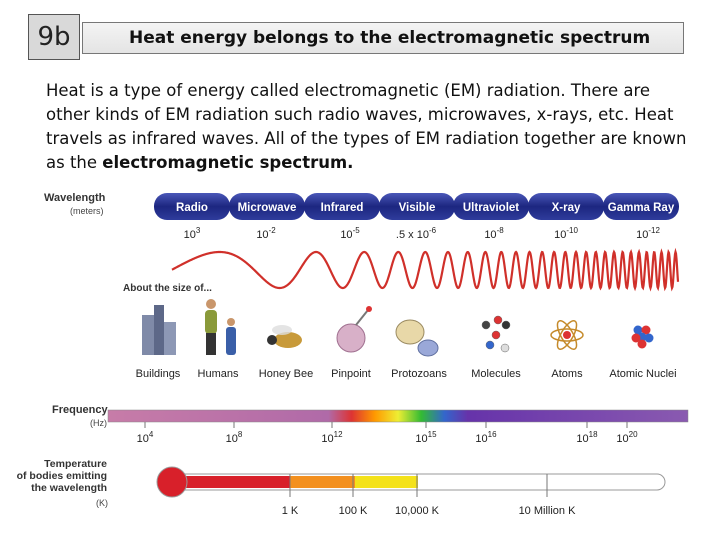 Image resolution: width=720 pixels, height=540 pixels. What do you see at coordinates (353, 511) in the screenshot?
I see `temperature-value: 100 K` at bounding box center [353, 511].